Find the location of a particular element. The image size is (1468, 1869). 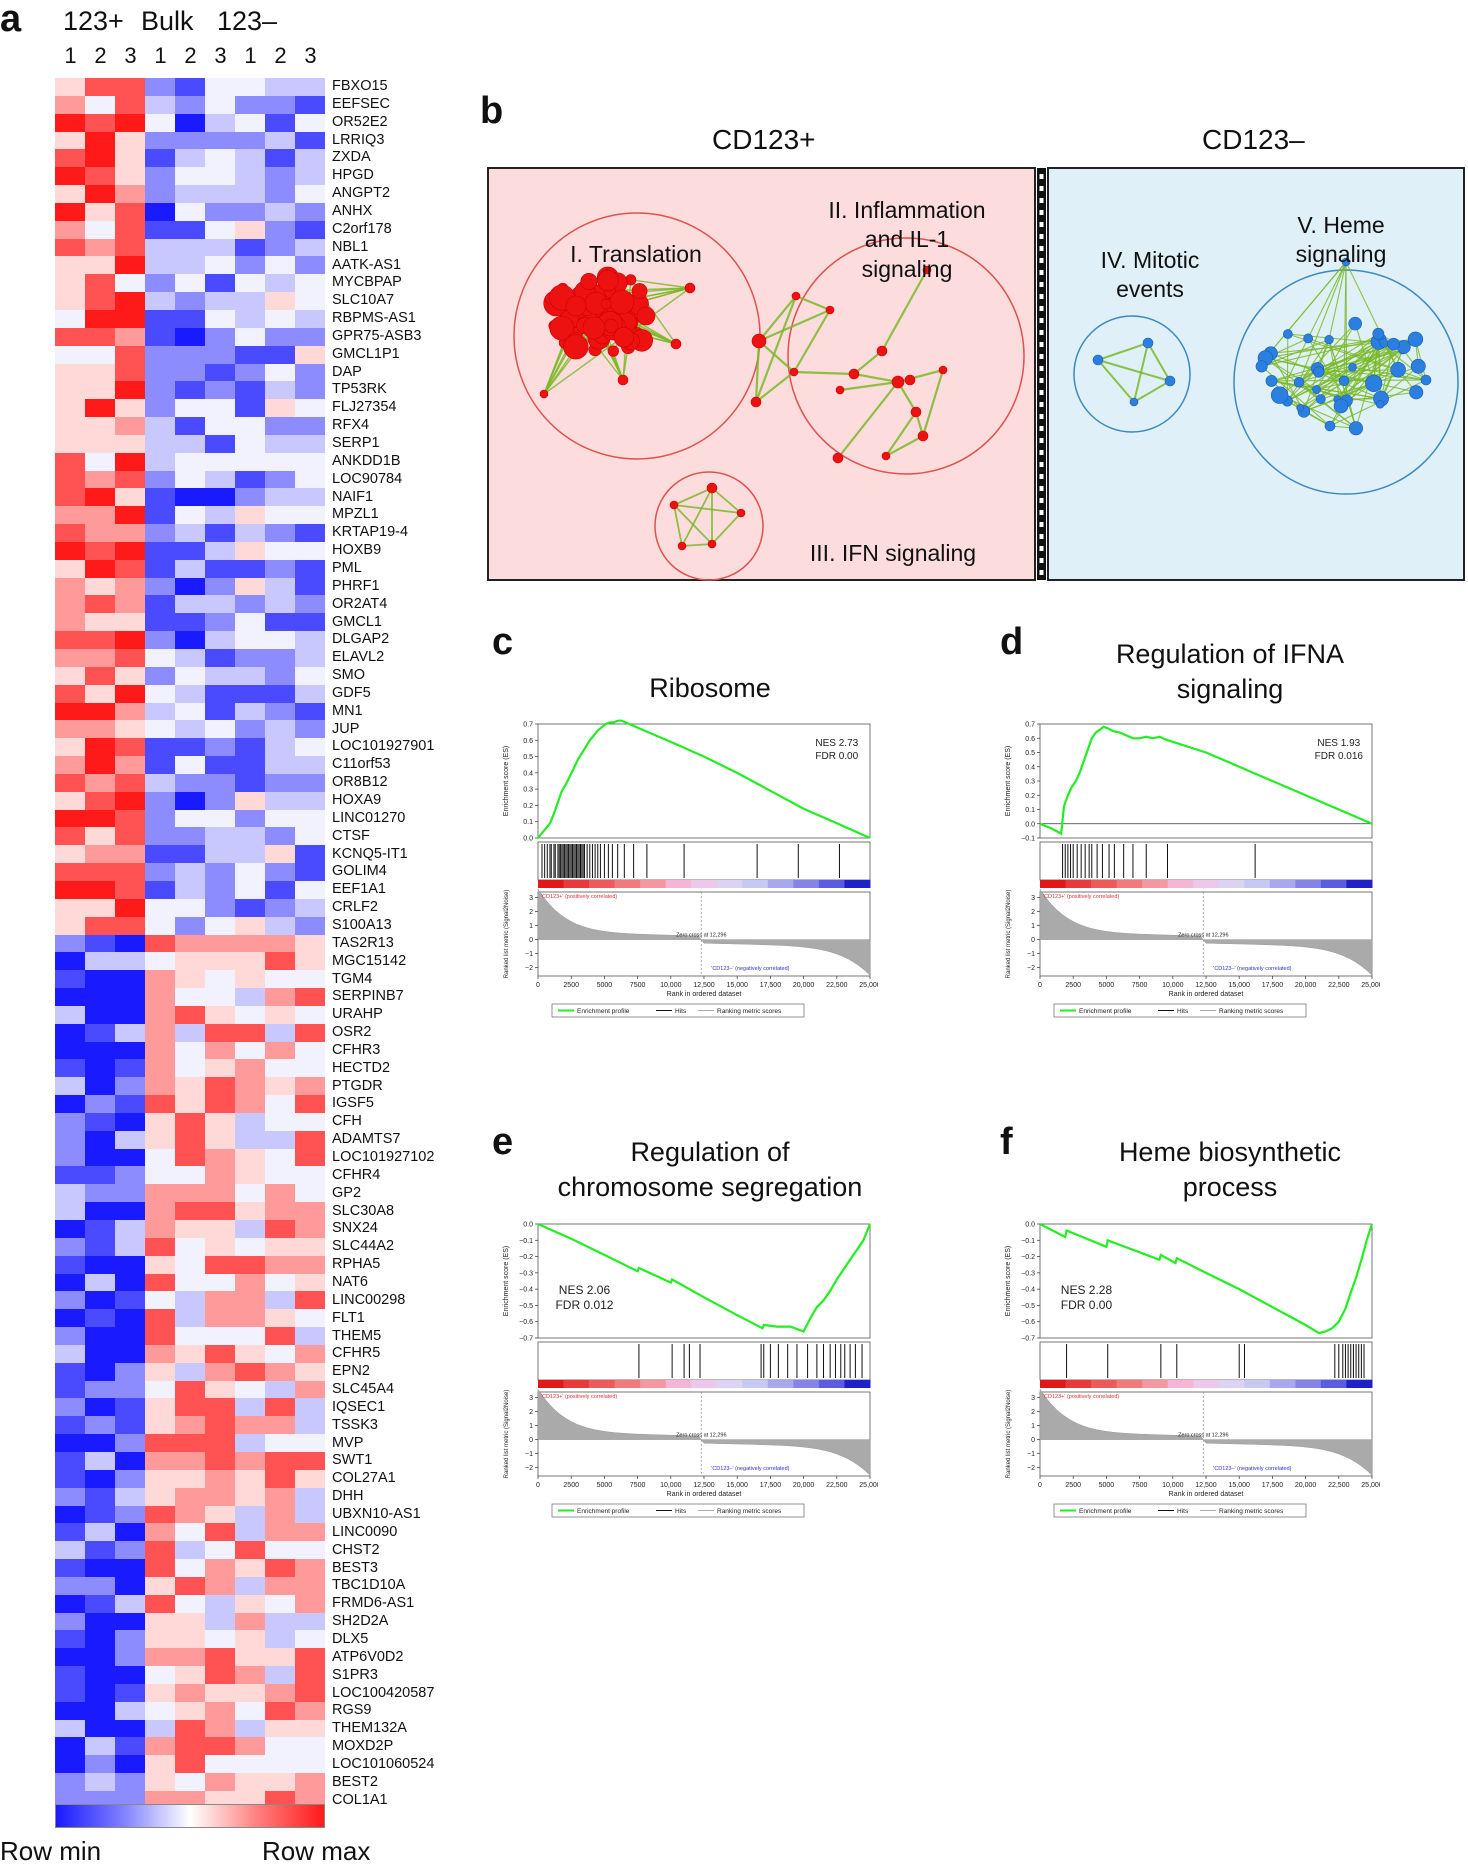

es-ytick-label: −0.5 is located at coordinates (1028, 1306).